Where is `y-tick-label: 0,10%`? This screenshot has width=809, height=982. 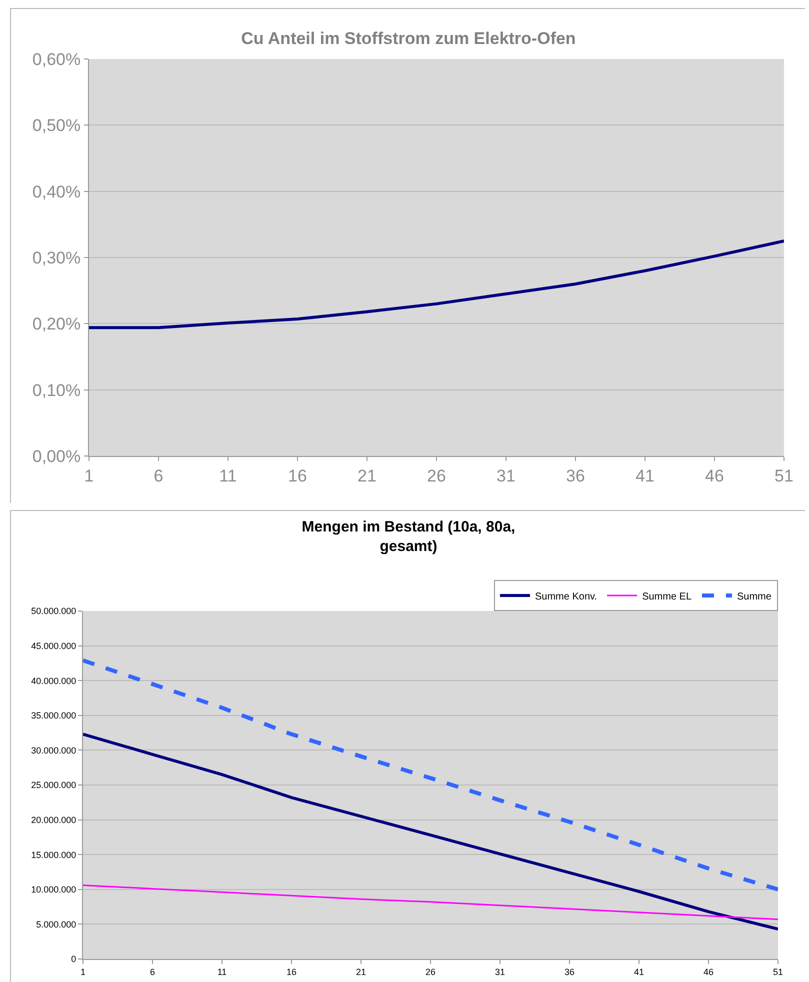
y-tick-label: 0,10% is located at coordinates (56, 390).